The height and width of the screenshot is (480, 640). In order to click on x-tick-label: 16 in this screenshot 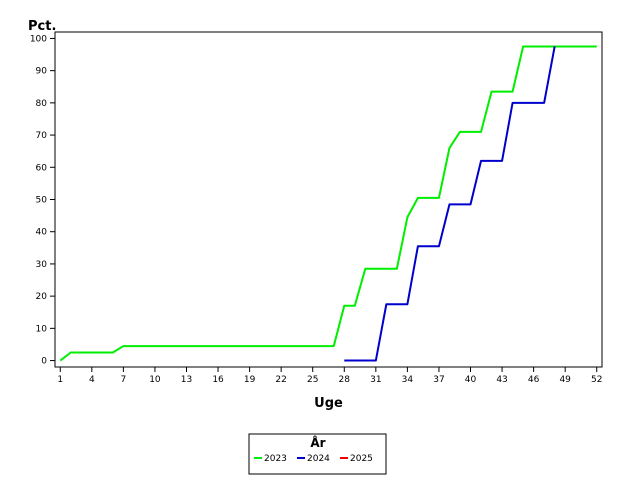, I will do `click(218, 380)`.